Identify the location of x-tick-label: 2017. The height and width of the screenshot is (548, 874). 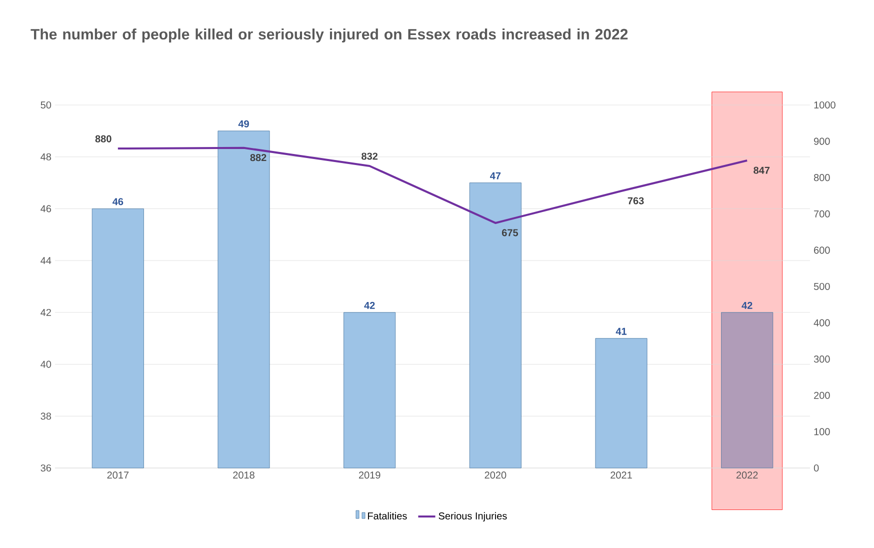
(118, 475).